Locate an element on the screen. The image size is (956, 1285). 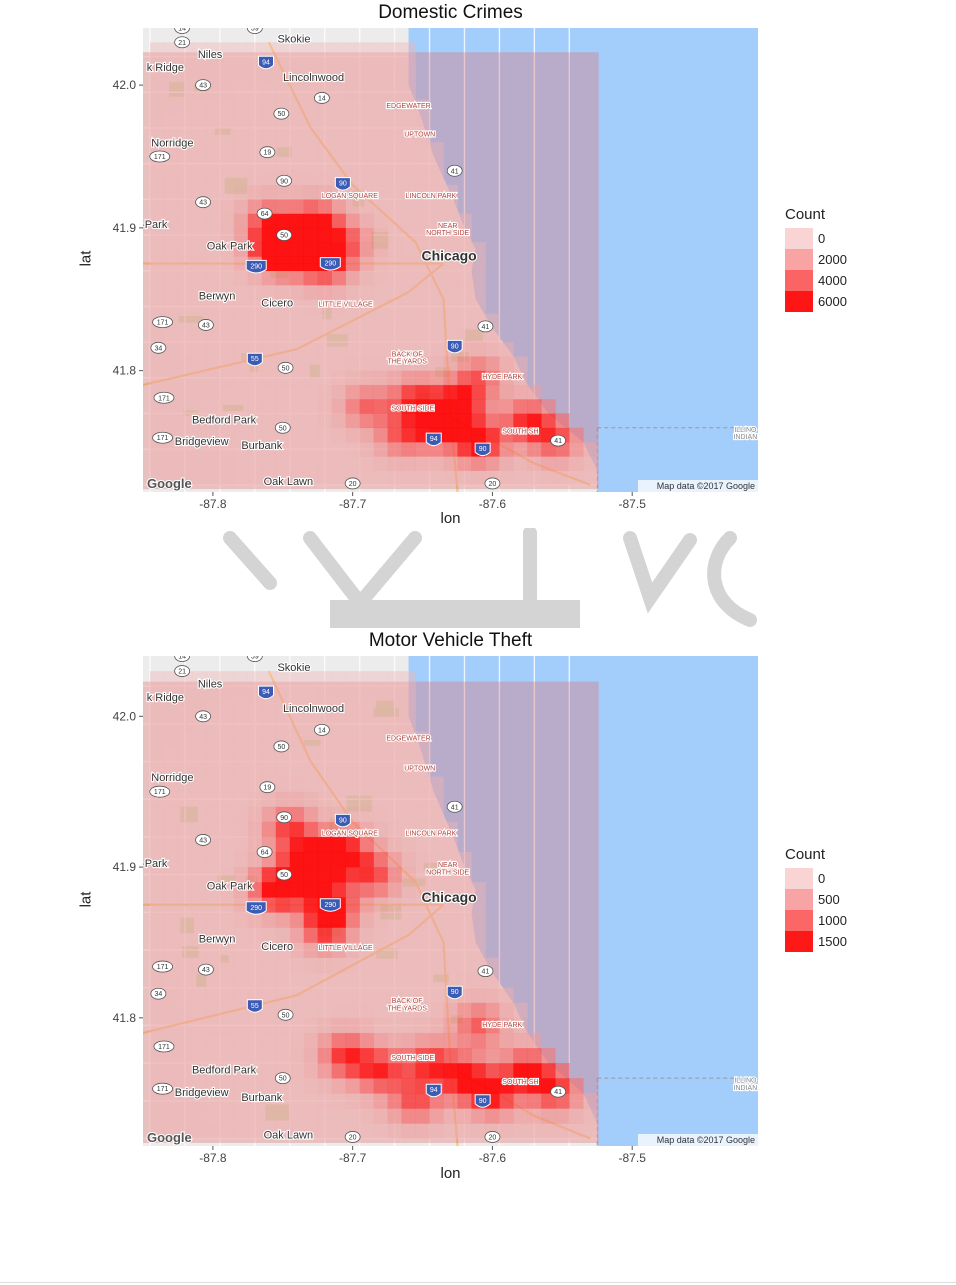
map-place-label: LOGAN SQUARE is located at coordinates (350, 196).